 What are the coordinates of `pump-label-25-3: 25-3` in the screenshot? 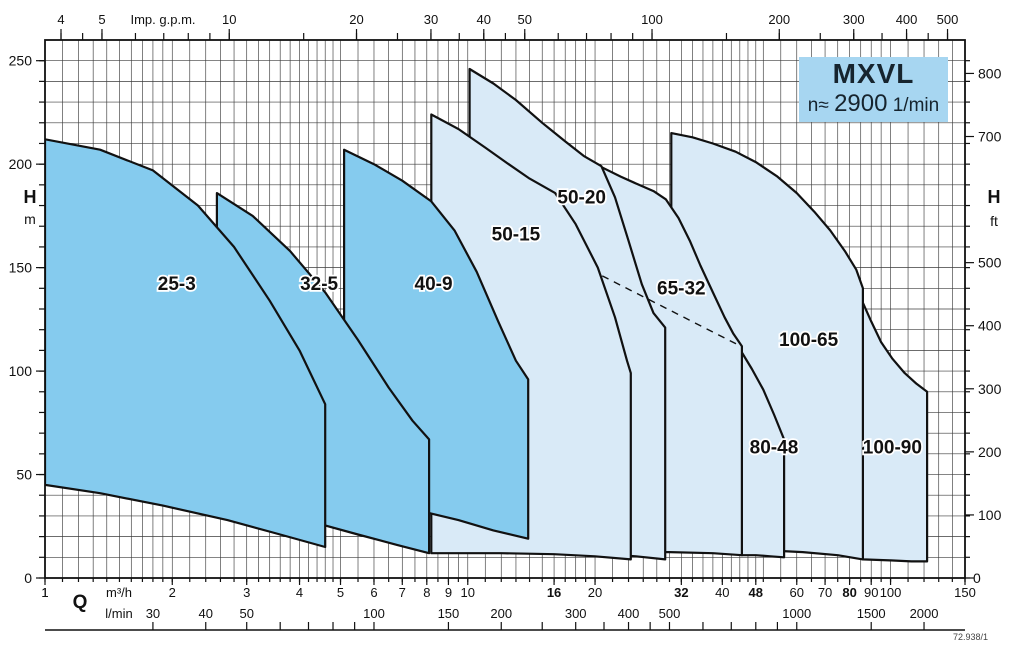 It's located at (177, 284).